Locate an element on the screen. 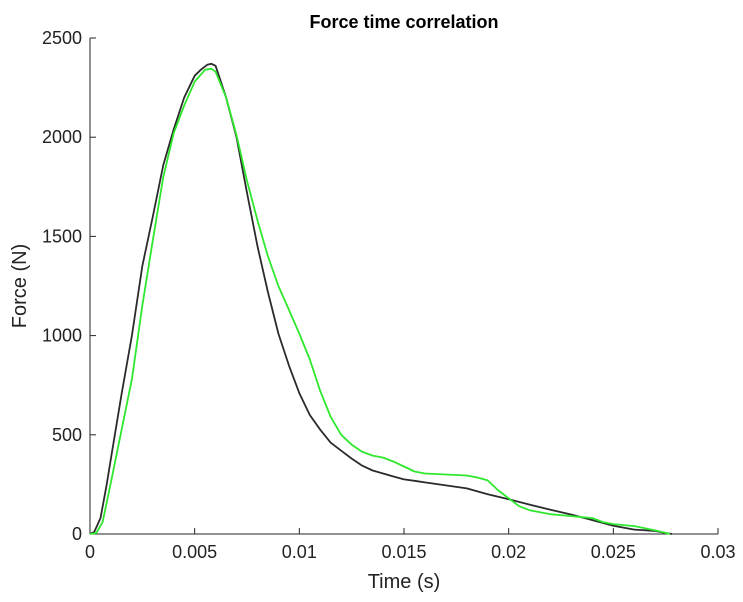 The height and width of the screenshot is (602, 743). y-tick-label: 500 is located at coordinates (67, 435).